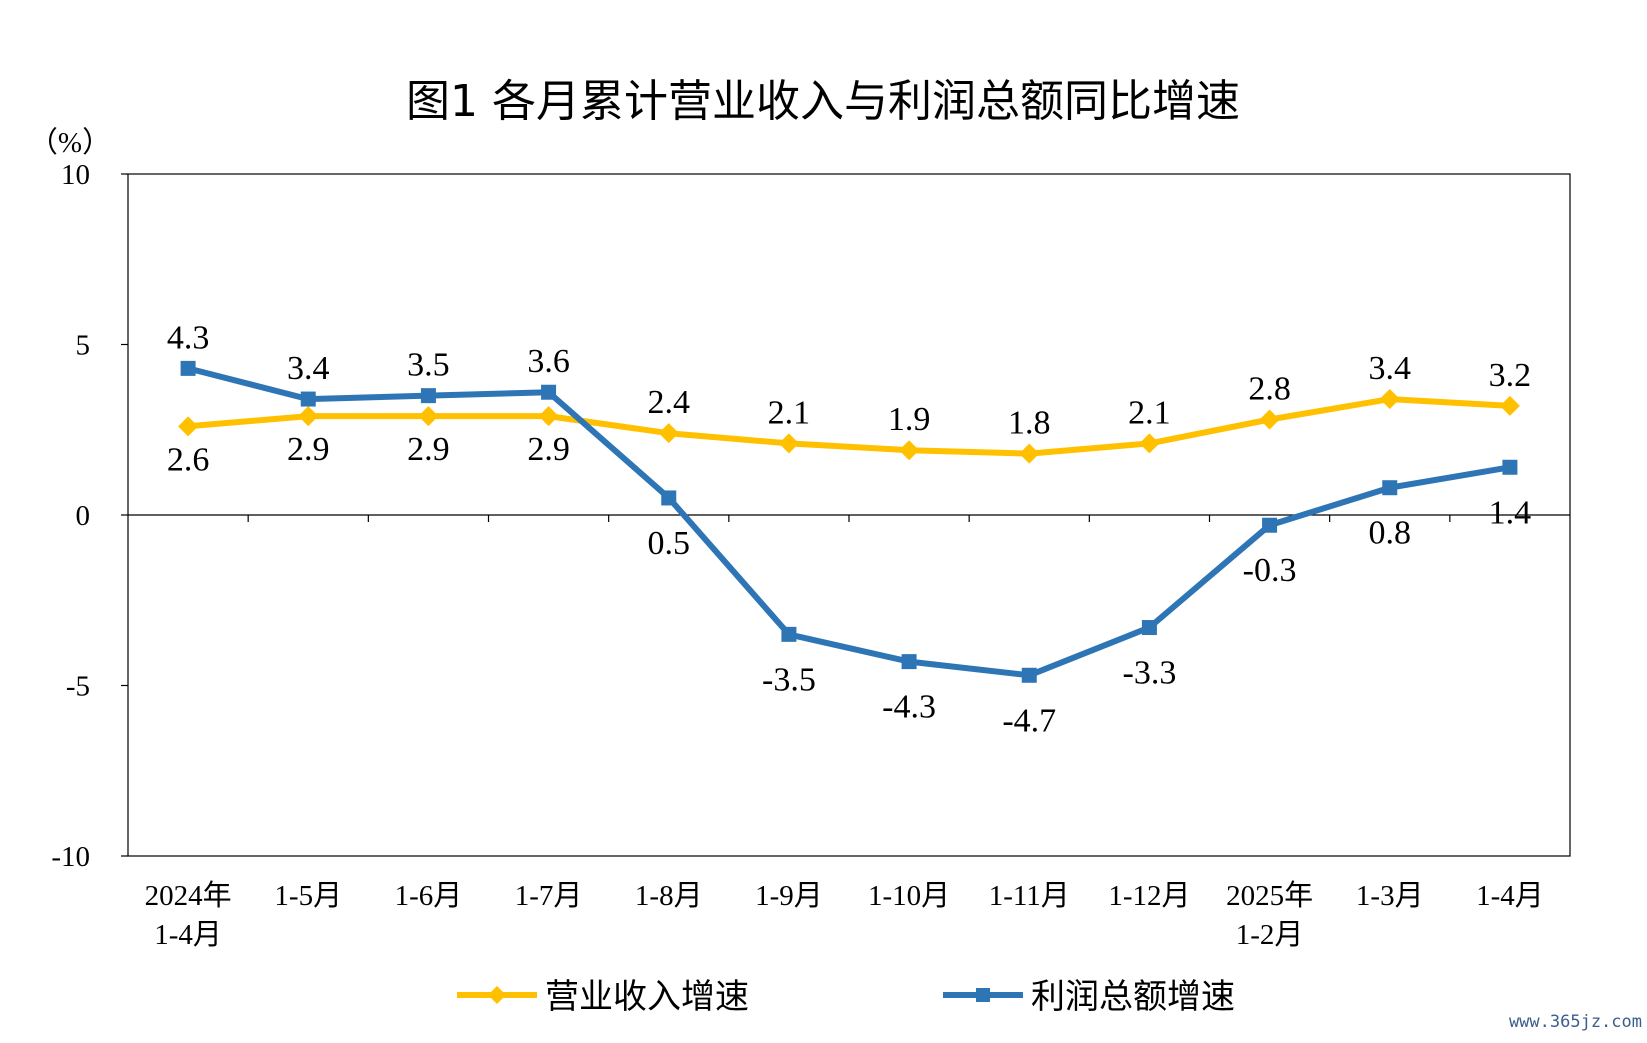  What do you see at coordinates (647, 997) in the screenshot?
I see `legend-label-revenue: 营业收入增速` at bounding box center [647, 997].